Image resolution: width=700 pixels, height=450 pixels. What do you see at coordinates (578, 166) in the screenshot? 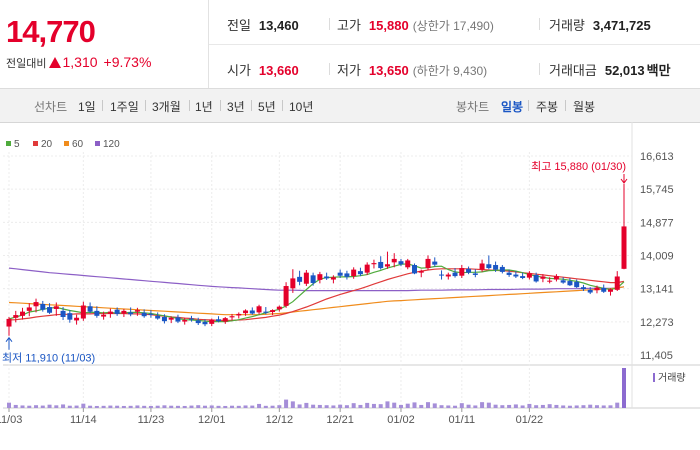
I see `high-annotation: 최고 15,880 (01/30)` at bounding box center [578, 166].